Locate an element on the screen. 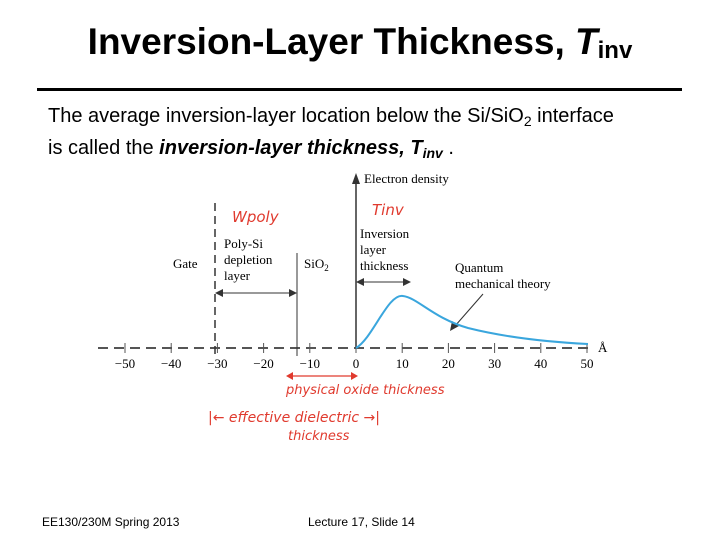  x-tick-label: 0 is located at coordinates (356, 363).